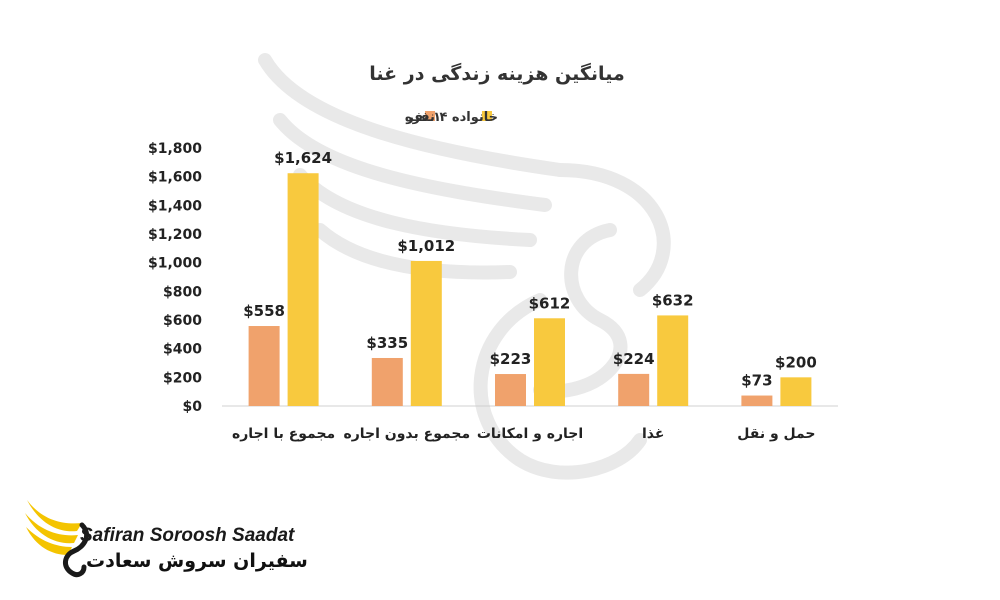 The width and height of the screenshot is (1000, 600). Describe the element at coordinates (175, 264) in the screenshot. I see `y-tick-label: $1,000` at that location.